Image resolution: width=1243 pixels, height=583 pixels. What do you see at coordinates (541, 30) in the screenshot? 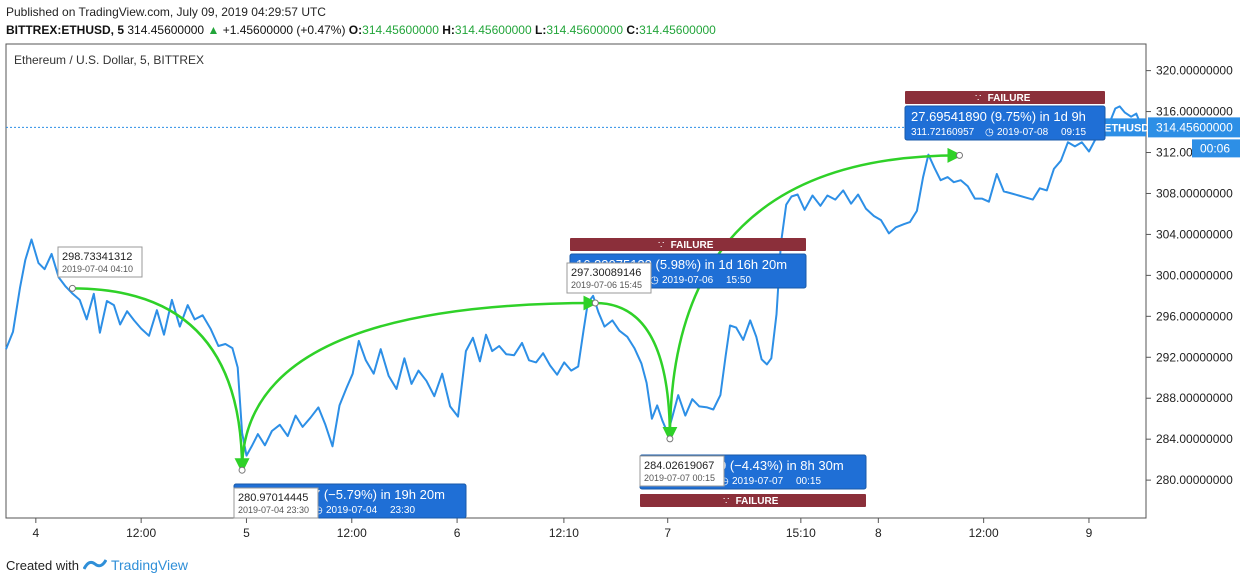
I see `low-label: L:` at bounding box center [541, 30].